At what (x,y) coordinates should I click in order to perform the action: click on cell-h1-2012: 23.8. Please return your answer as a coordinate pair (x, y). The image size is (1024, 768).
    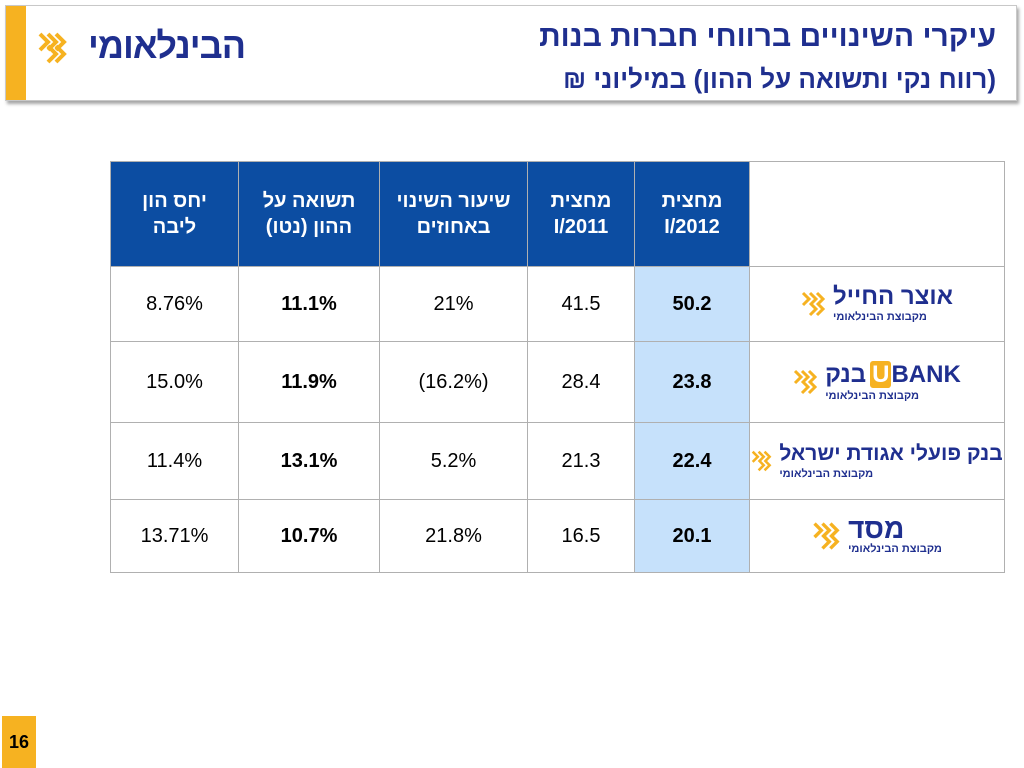
    Looking at the image, I should click on (692, 382).